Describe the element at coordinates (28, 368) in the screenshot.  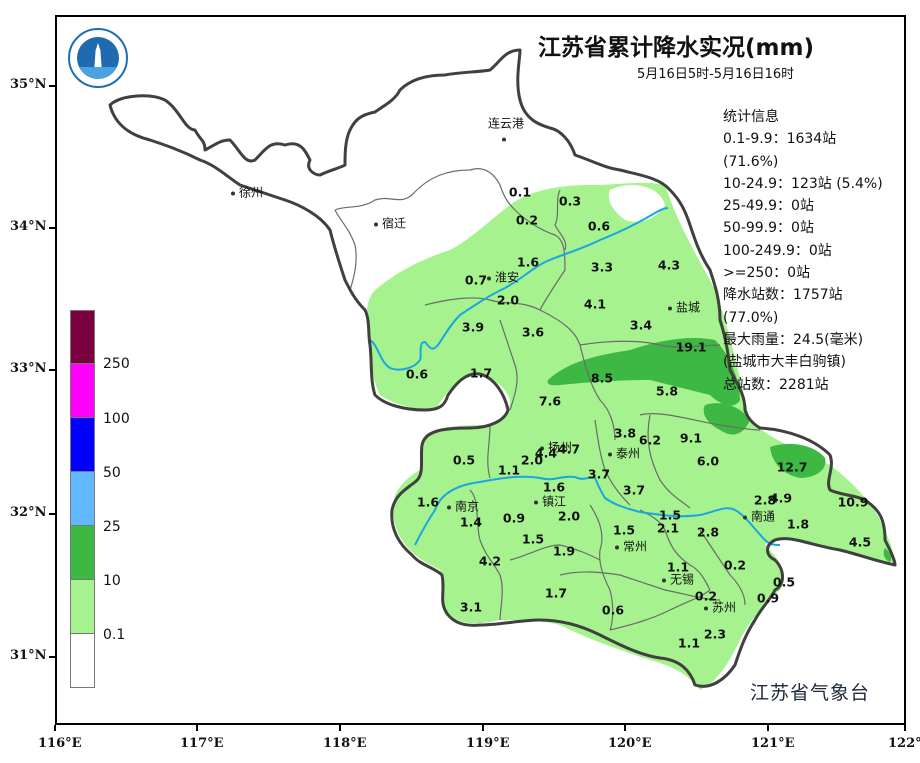
I see `latitude-tick-label: 33°N` at that location.